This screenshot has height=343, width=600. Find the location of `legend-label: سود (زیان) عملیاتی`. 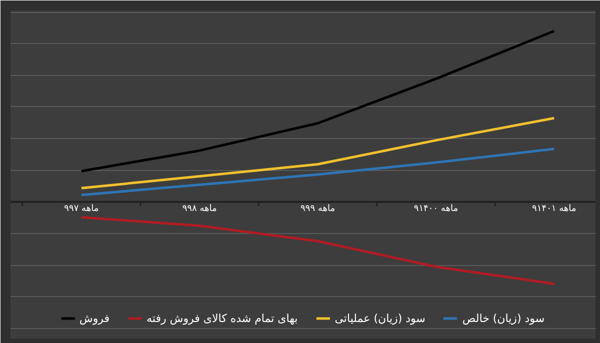

legend-label: سود (زیان) عملیاتی is located at coordinates (380, 318).